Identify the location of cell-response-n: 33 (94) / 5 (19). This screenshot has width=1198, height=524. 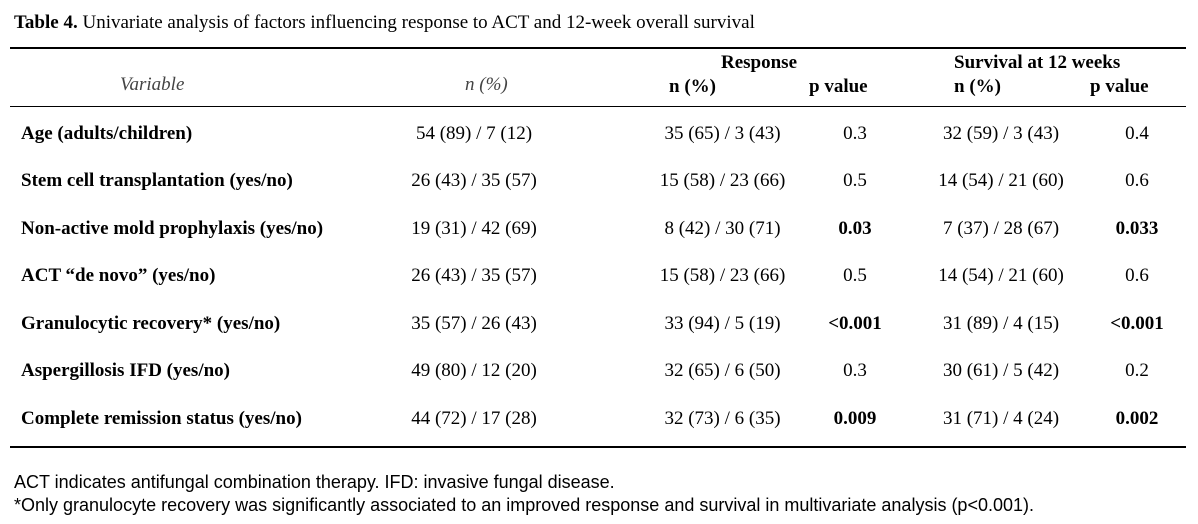
(722, 323).